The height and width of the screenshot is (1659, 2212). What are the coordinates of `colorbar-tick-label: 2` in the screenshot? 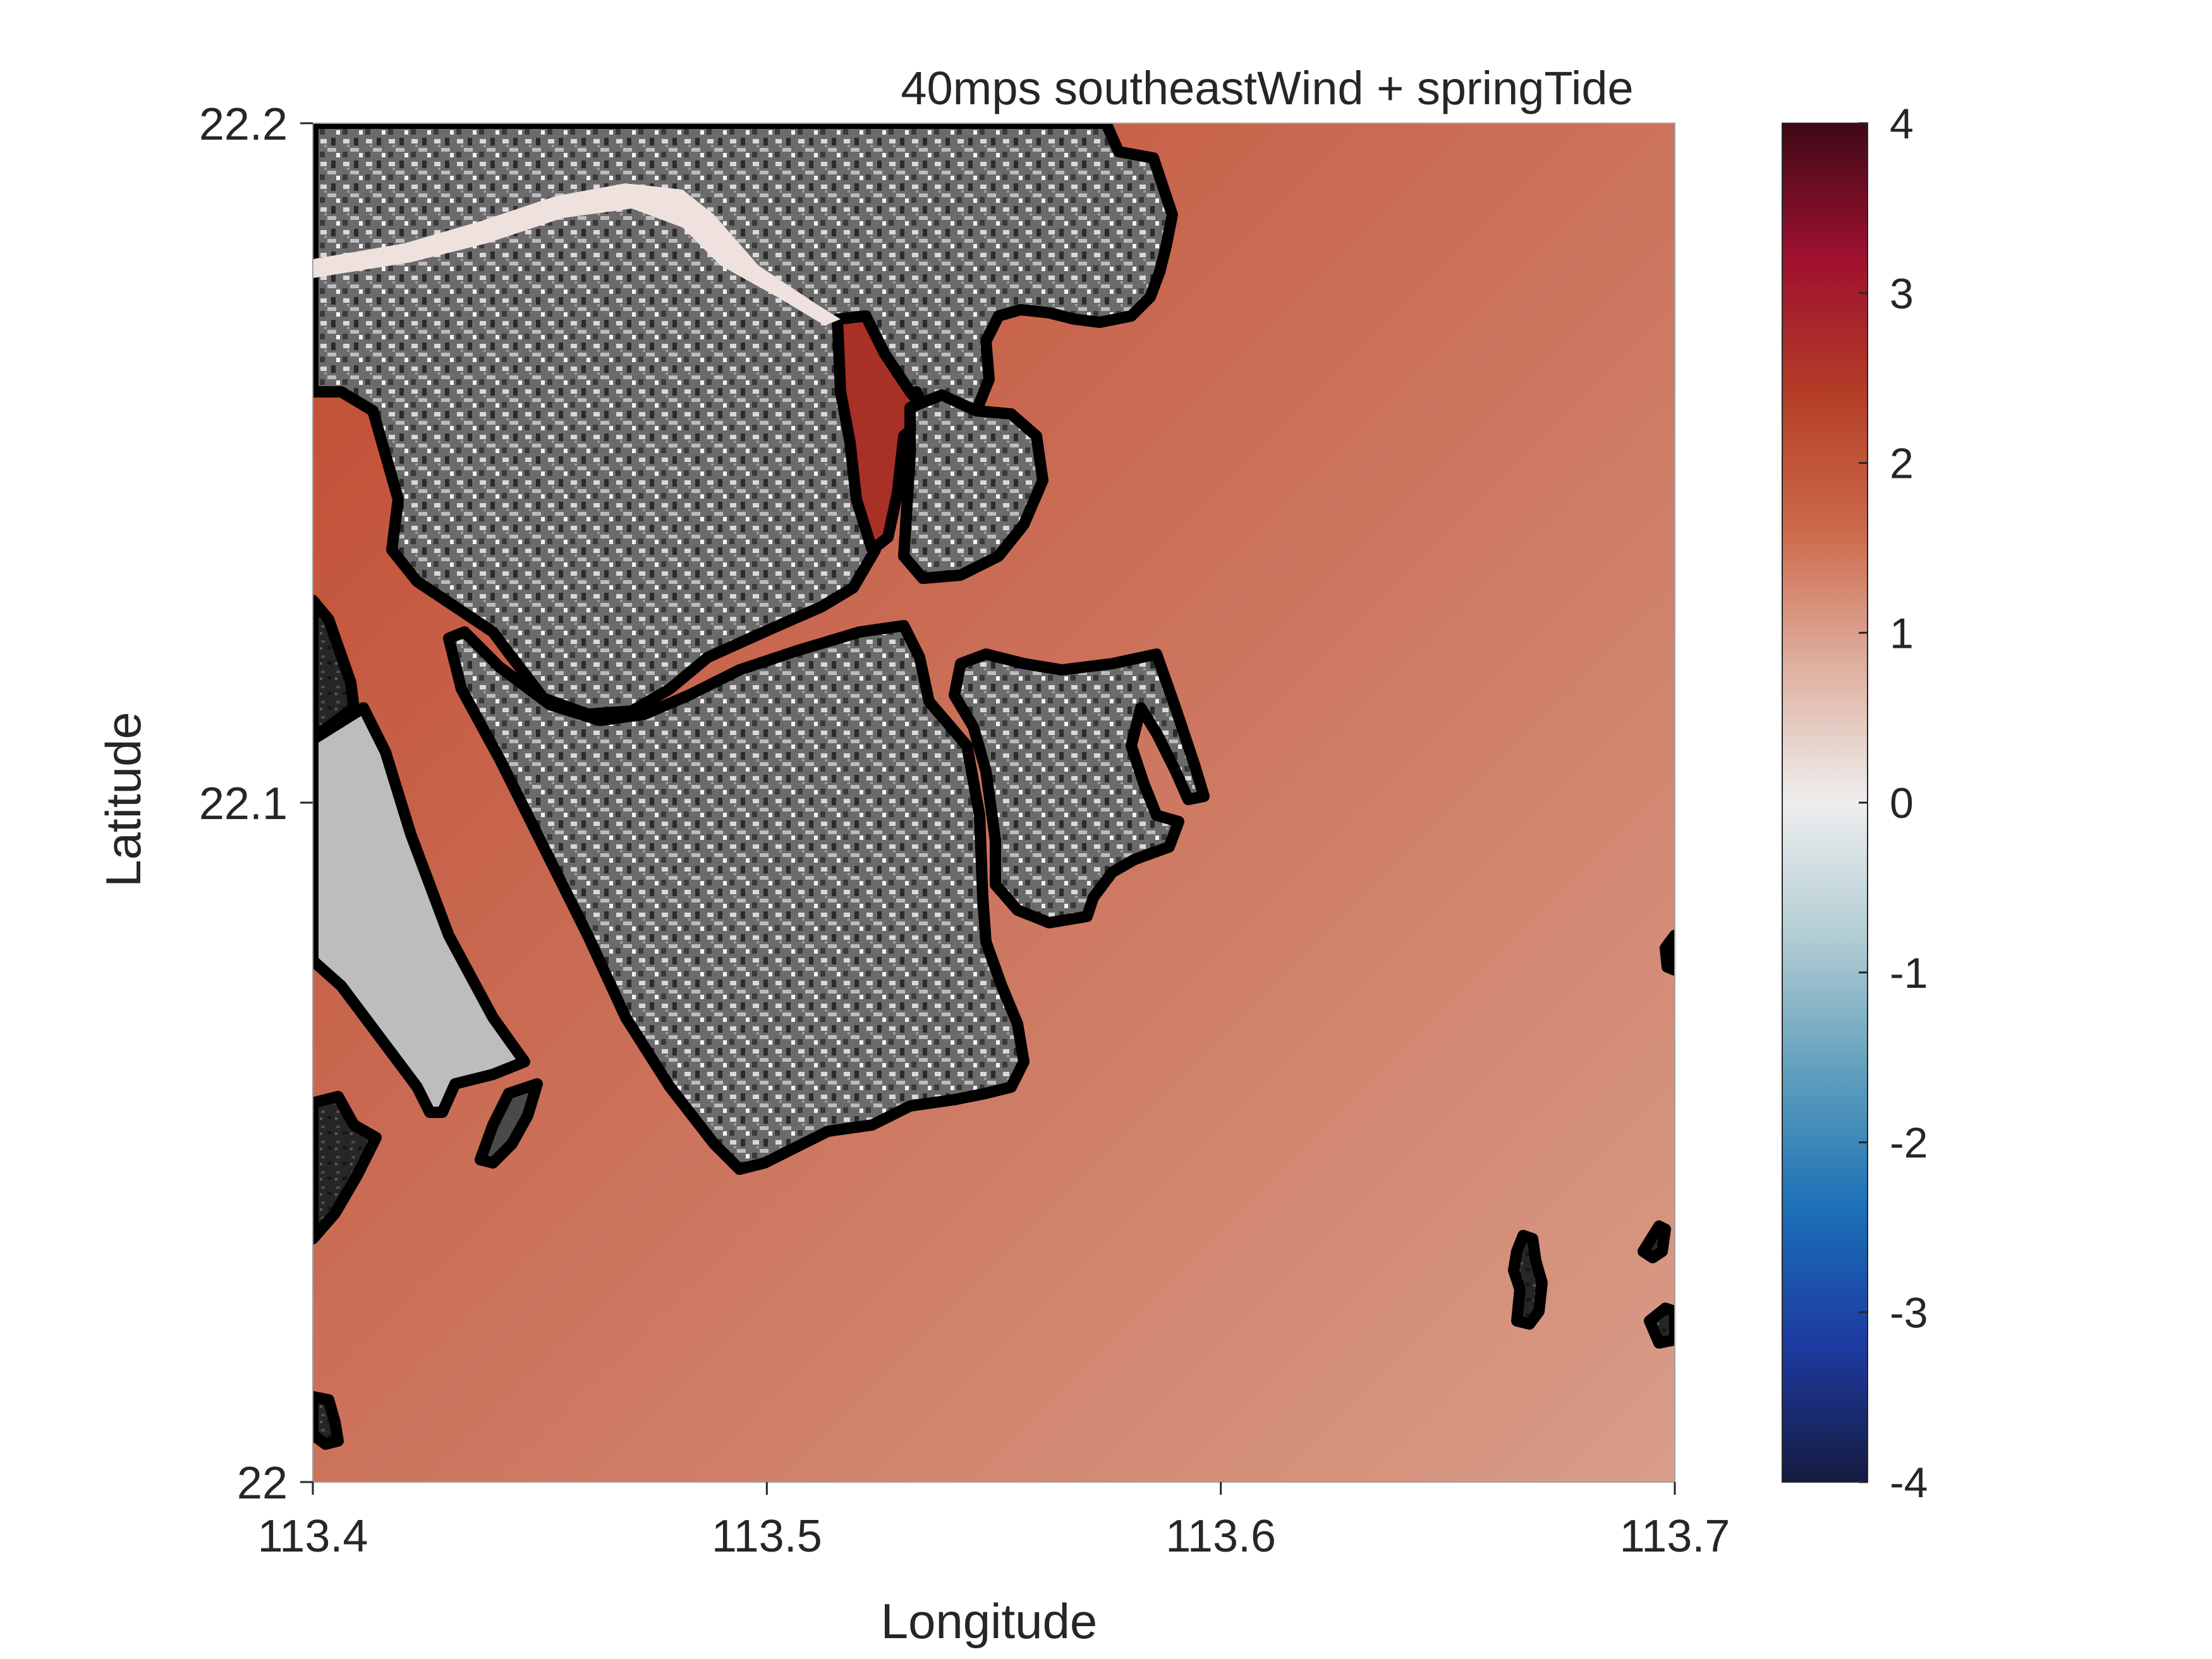 It's located at (1902, 464).